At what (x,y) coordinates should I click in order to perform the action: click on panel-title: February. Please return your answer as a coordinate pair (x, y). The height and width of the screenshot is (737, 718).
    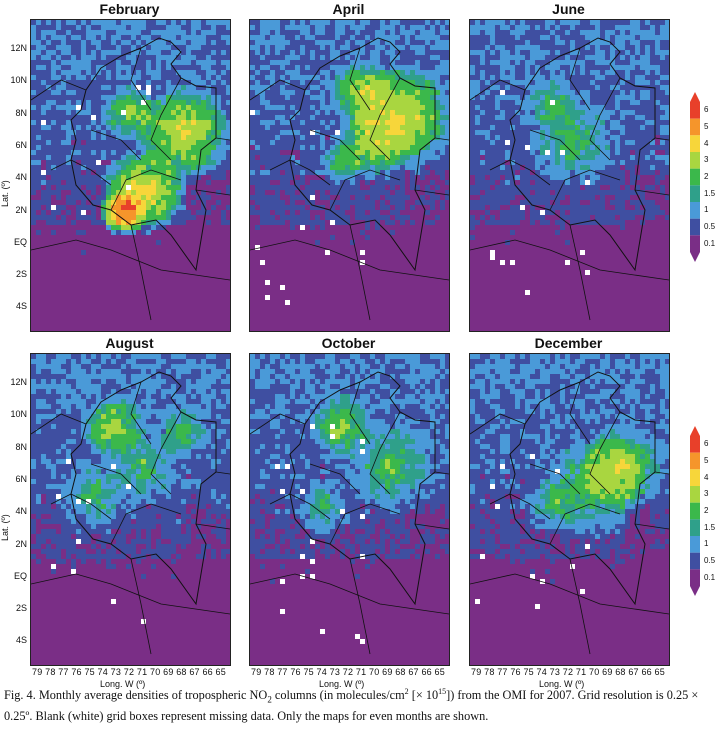
    Looking at the image, I should click on (129, 9).